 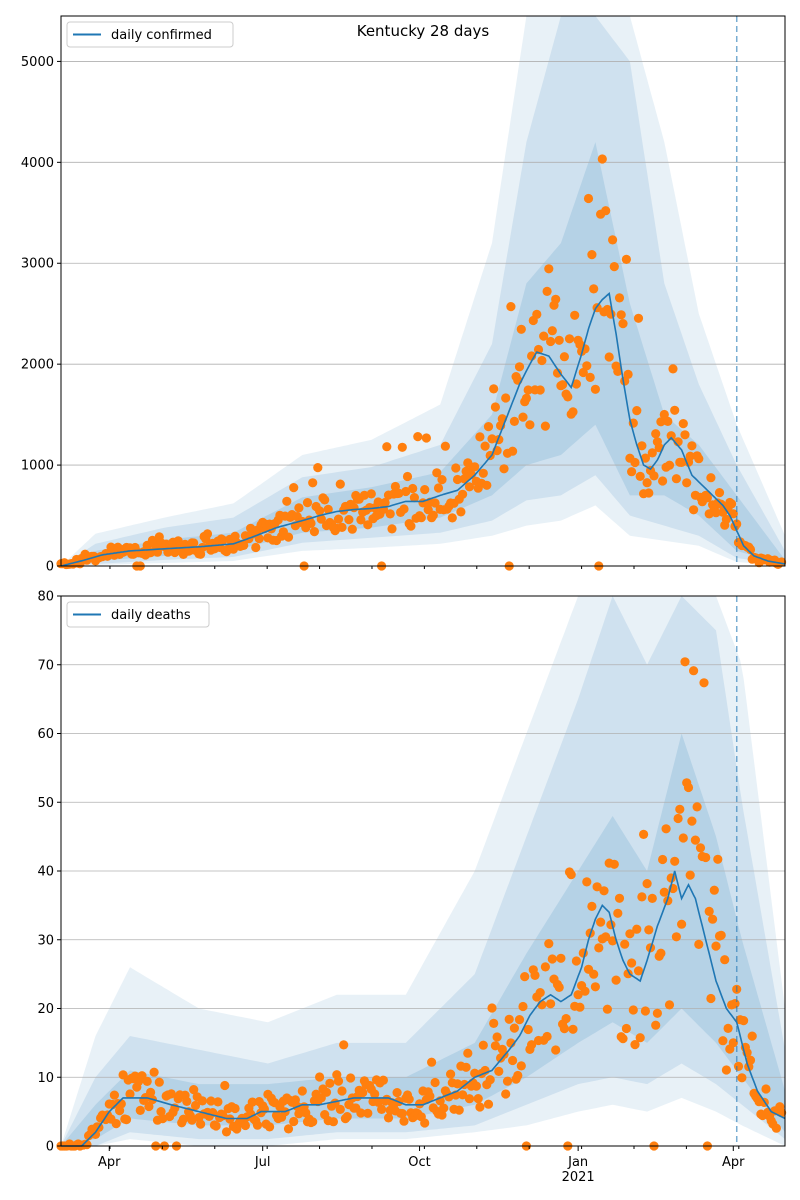 What do you see at coordinates (50, 567) in the screenshot?
I see `ytick-label: 0` at bounding box center [50, 567].